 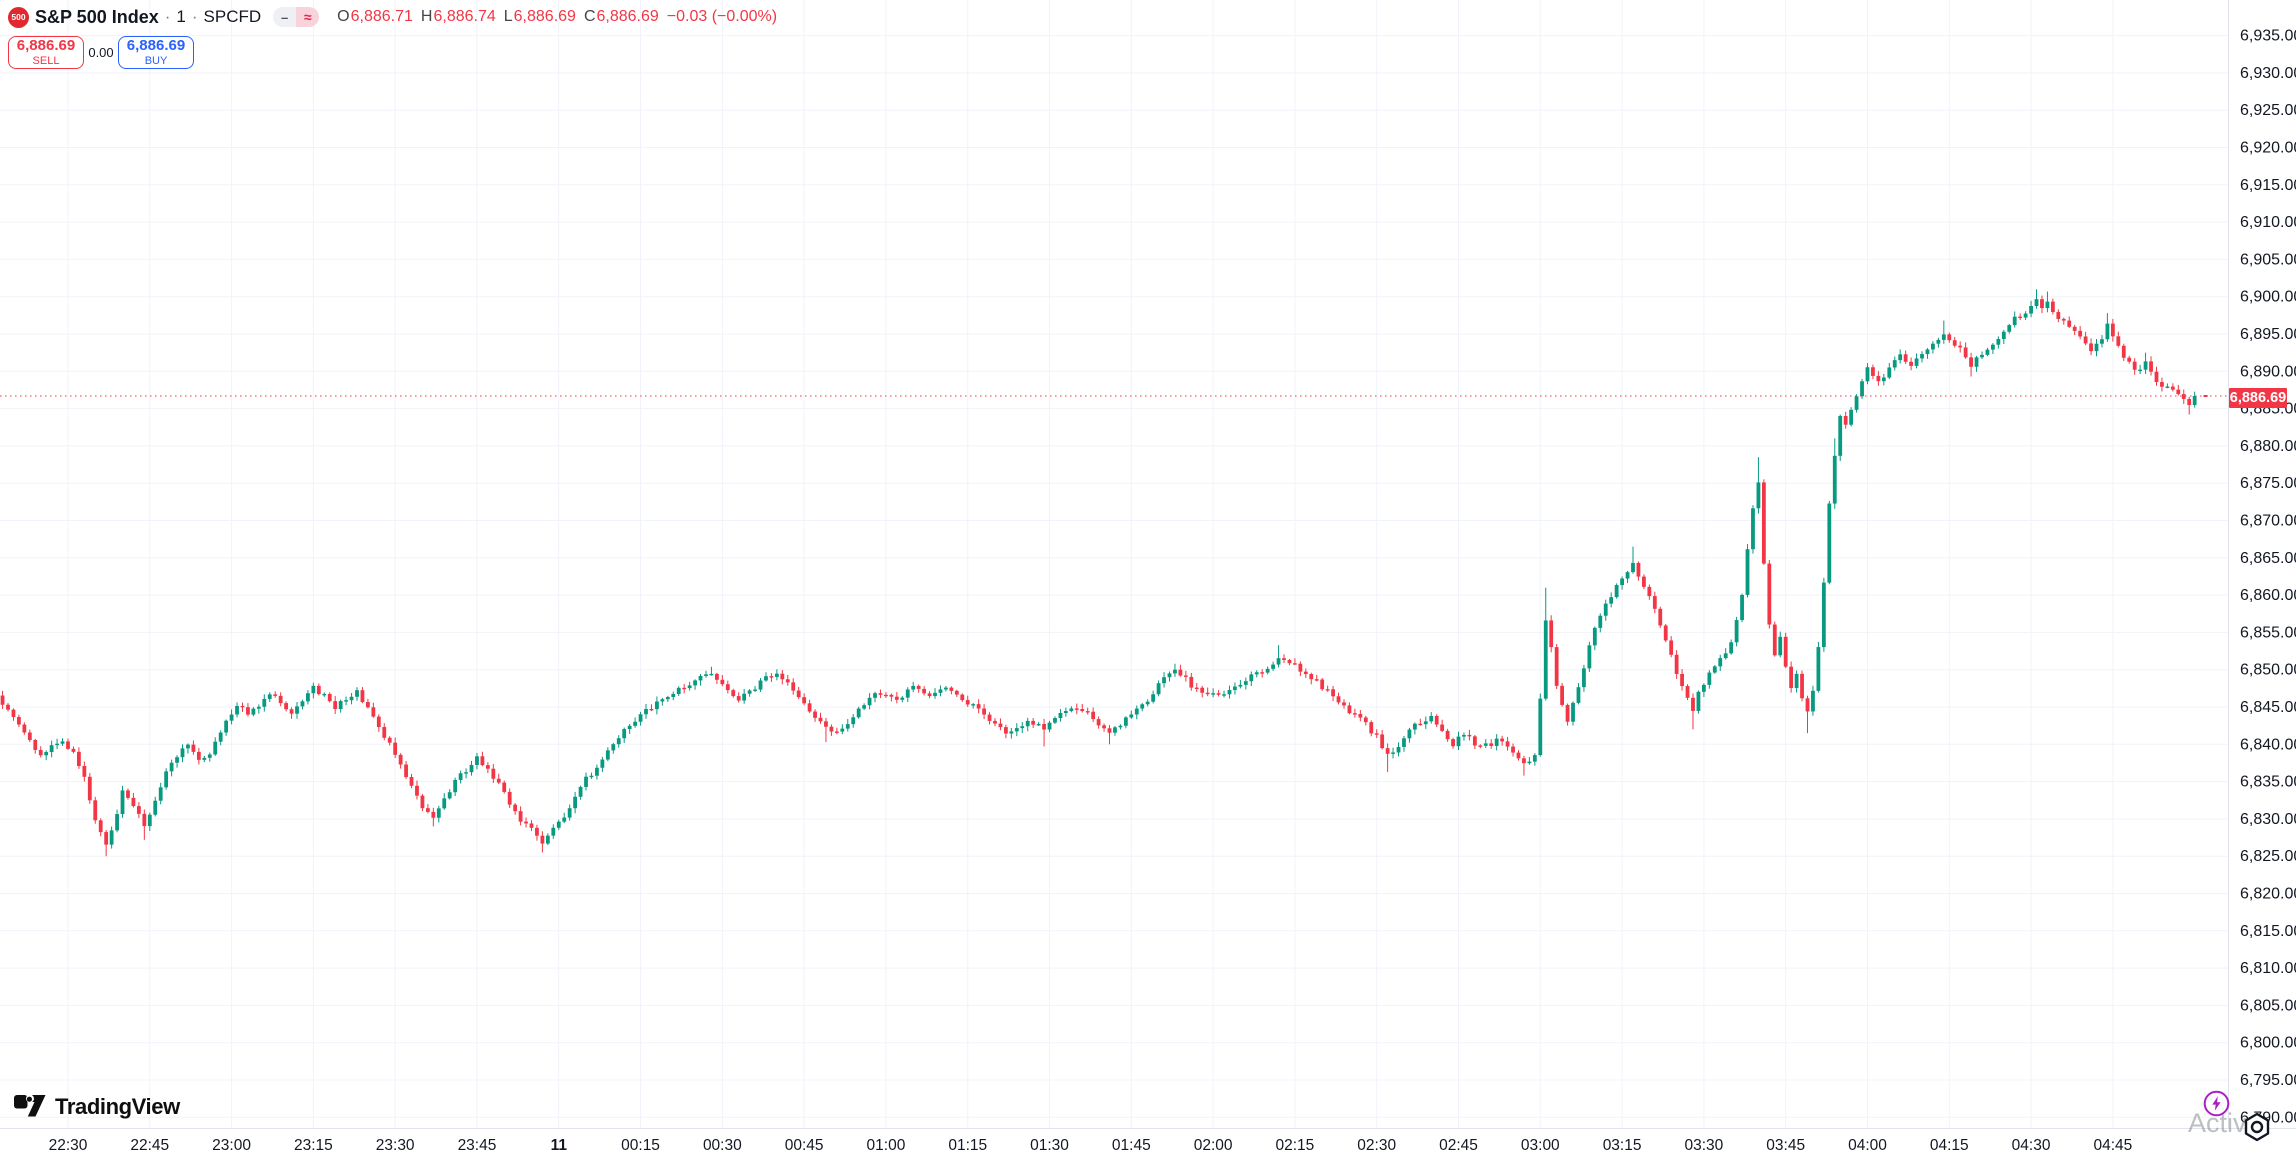 I want to click on time-axis-label: 01:45, so click(x=1131, y=1145).